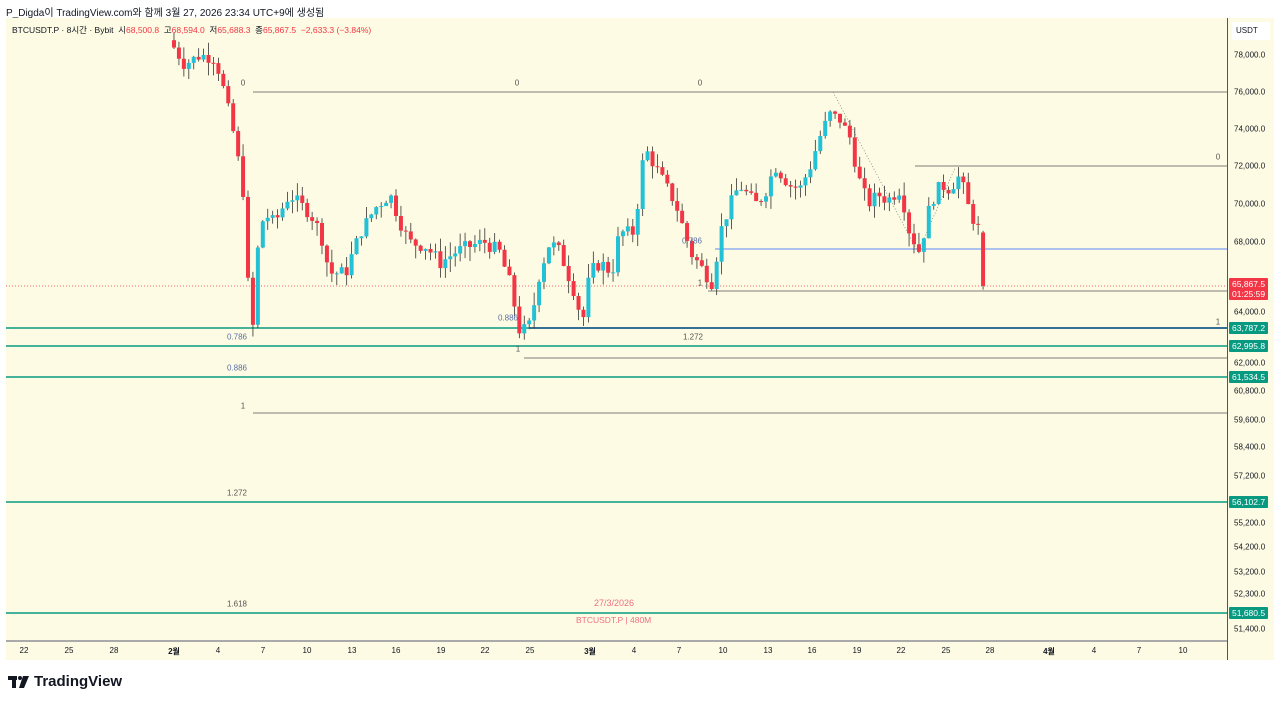 Image resolution: width=1280 pixels, height=703 pixels. Describe the element at coordinates (237, 604) in the screenshot. I see `fib-label: 1.618` at that location.